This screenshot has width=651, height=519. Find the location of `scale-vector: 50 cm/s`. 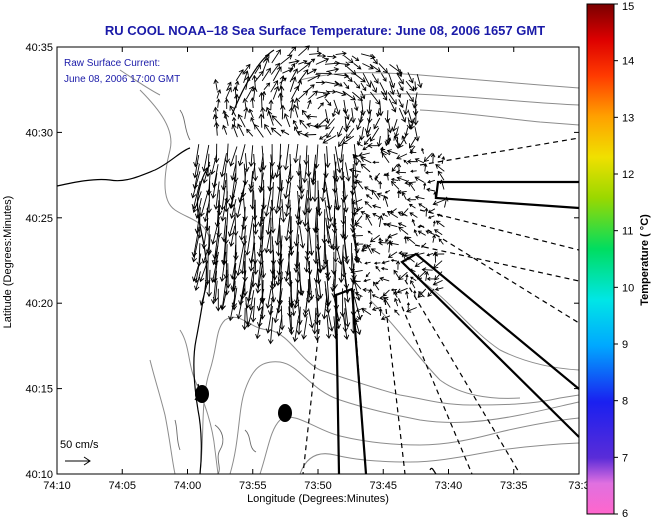

scale-vector: 50 cm/s is located at coordinates (79, 452).